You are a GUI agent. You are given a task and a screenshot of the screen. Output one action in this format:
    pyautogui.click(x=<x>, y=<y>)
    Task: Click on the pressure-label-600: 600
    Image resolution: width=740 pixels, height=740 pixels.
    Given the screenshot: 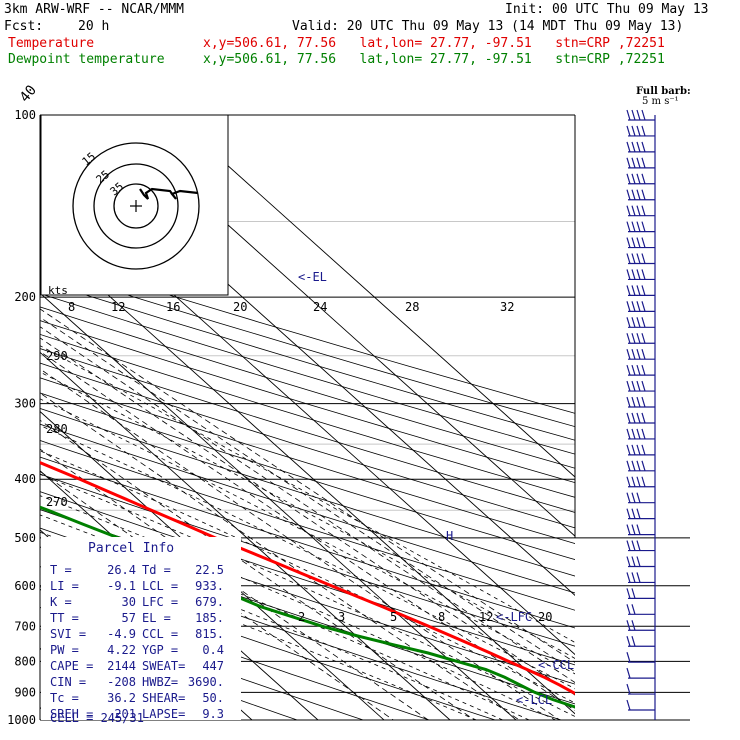 What is the action you would take?
    pyautogui.click(x=25, y=586)
    